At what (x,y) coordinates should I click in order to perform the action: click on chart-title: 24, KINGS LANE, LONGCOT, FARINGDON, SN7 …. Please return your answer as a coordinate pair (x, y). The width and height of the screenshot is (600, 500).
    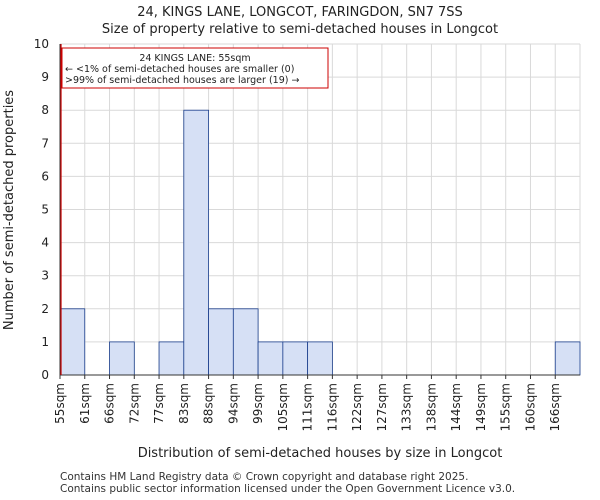
    Looking at the image, I should click on (300, 12).